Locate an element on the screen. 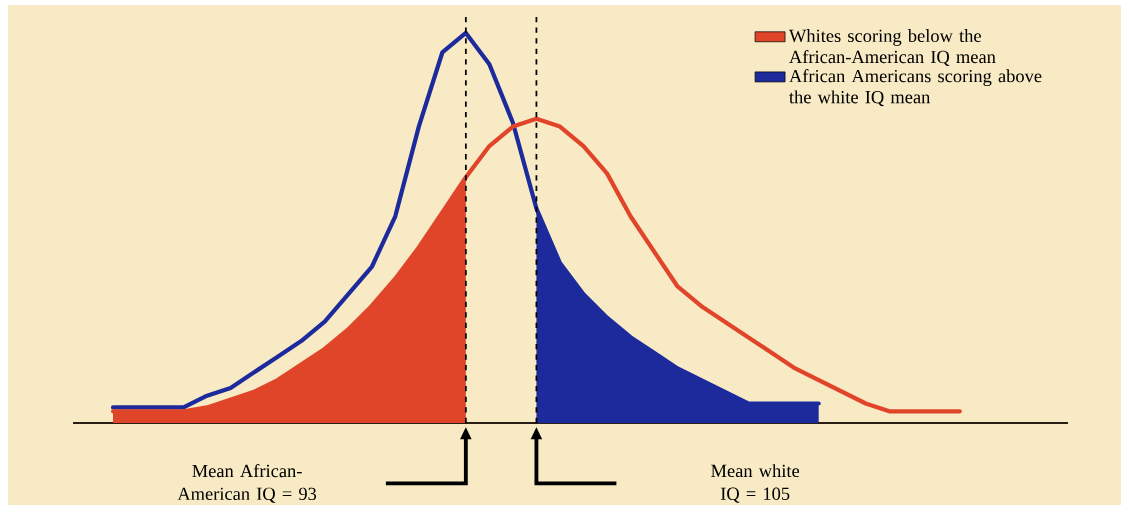 Image resolution: width=1129 pixels, height=517 pixels. legend-label: African Americans scoring above the white IQ mean is located at coordinates (915, 88).